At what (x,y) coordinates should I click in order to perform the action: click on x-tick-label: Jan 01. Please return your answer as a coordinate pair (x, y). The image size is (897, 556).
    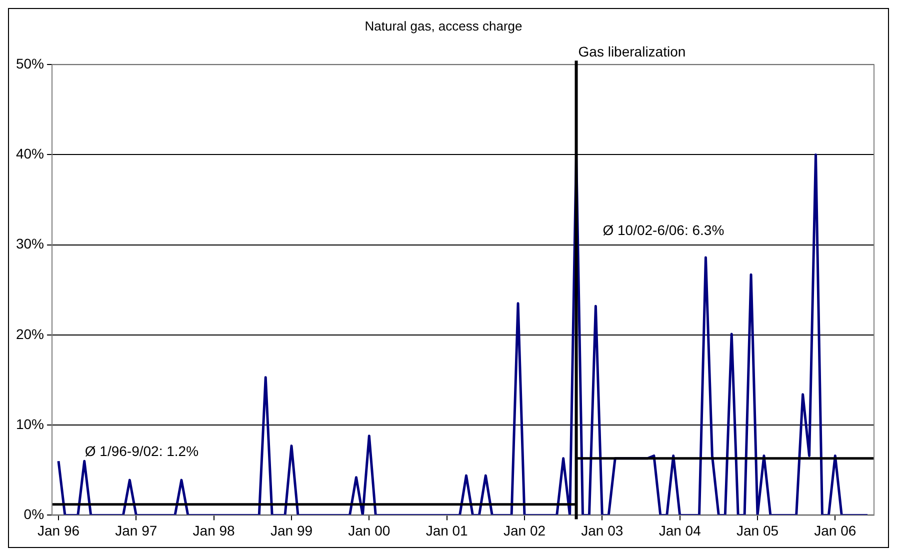
    Looking at the image, I should click on (447, 530).